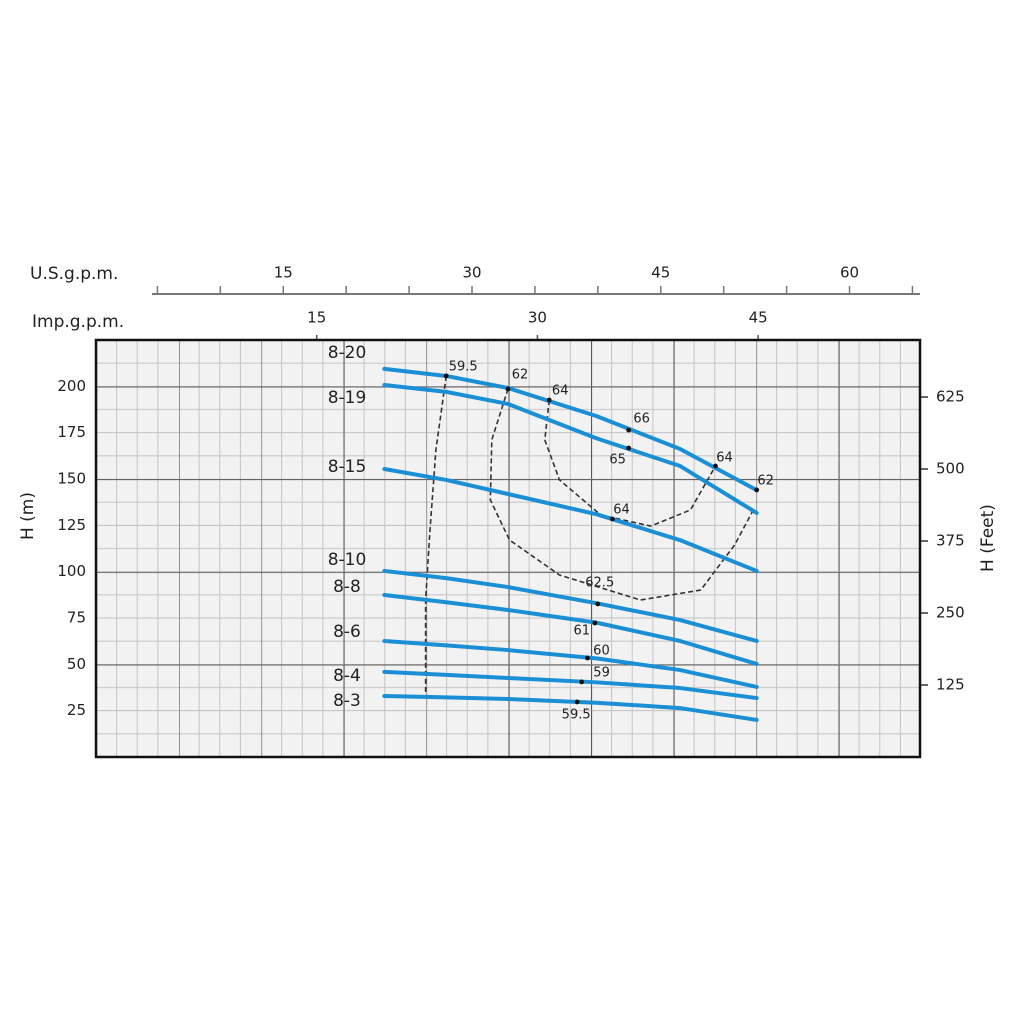  I want to click on y2-tick-label: 500, so click(950, 469).